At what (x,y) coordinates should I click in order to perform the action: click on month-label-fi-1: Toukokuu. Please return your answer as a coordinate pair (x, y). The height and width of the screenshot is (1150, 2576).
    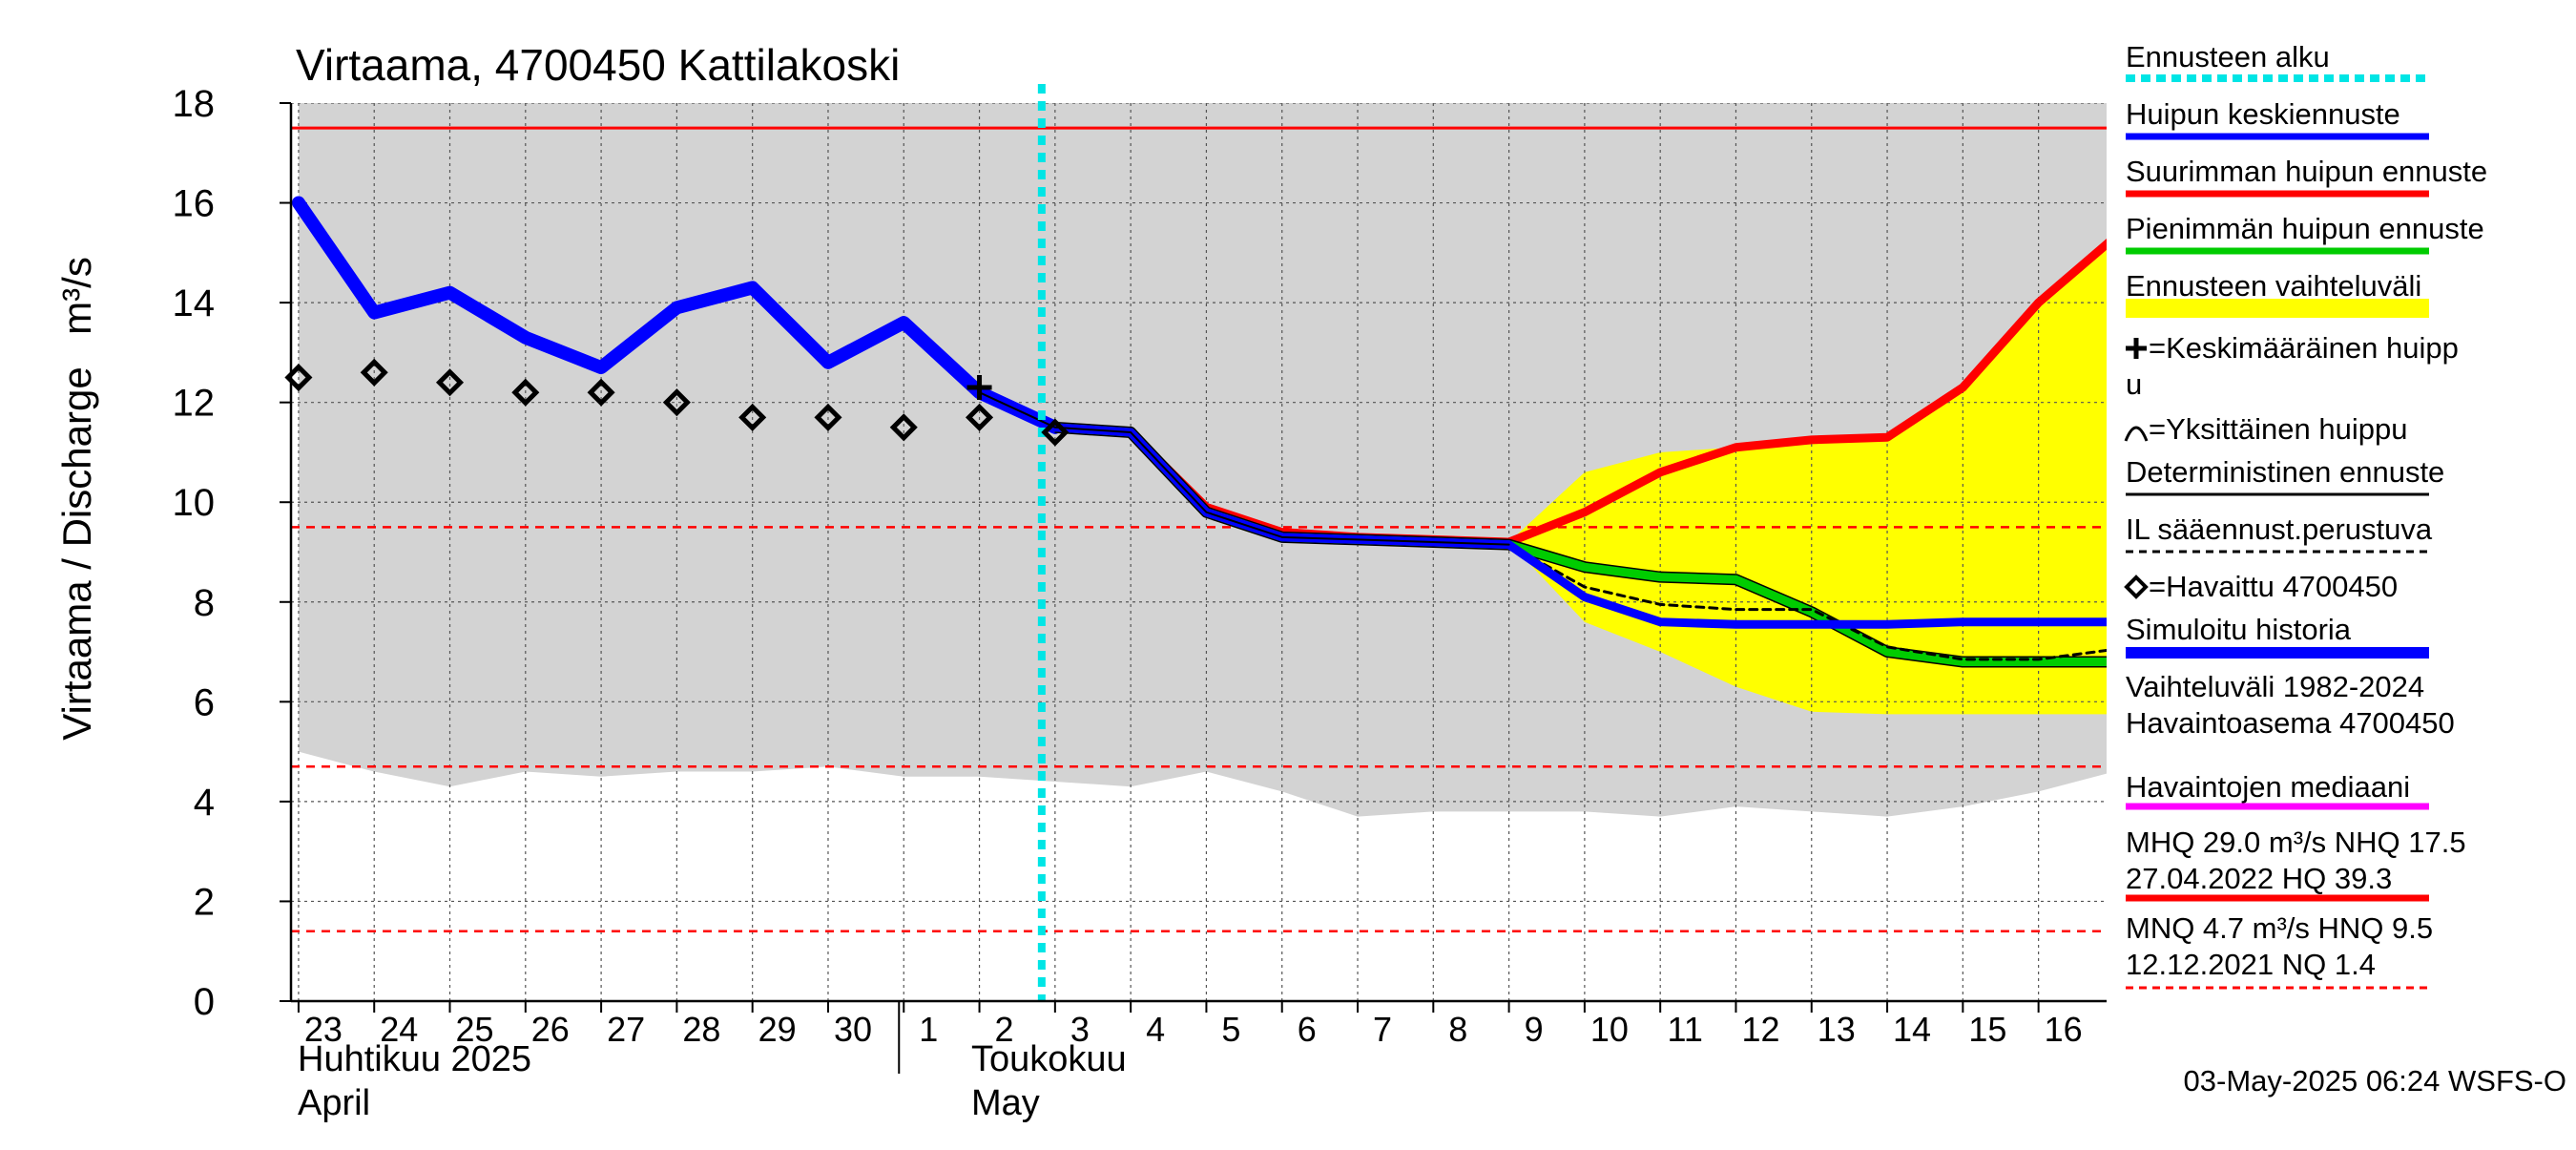
    Looking at the image, I should click on (1049, 1059).